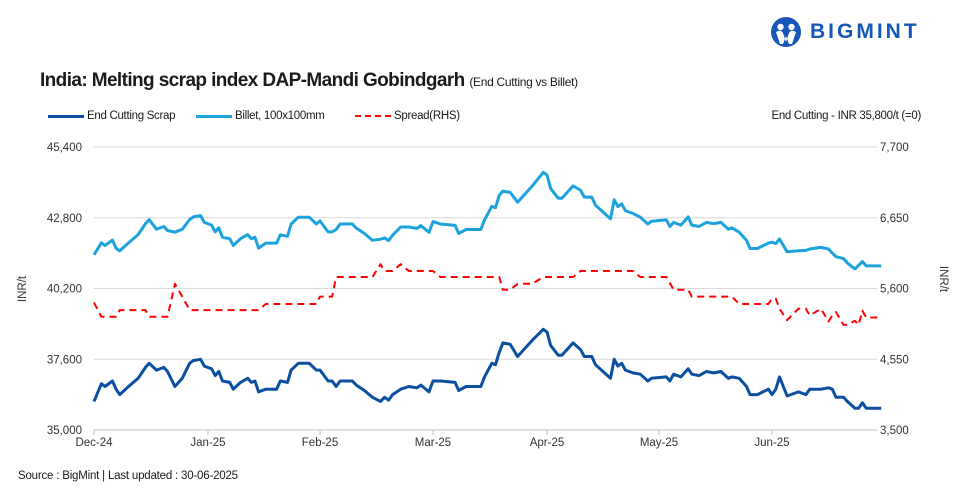  I want to click on x-tick-label: Dec-24, so click(94, 443).